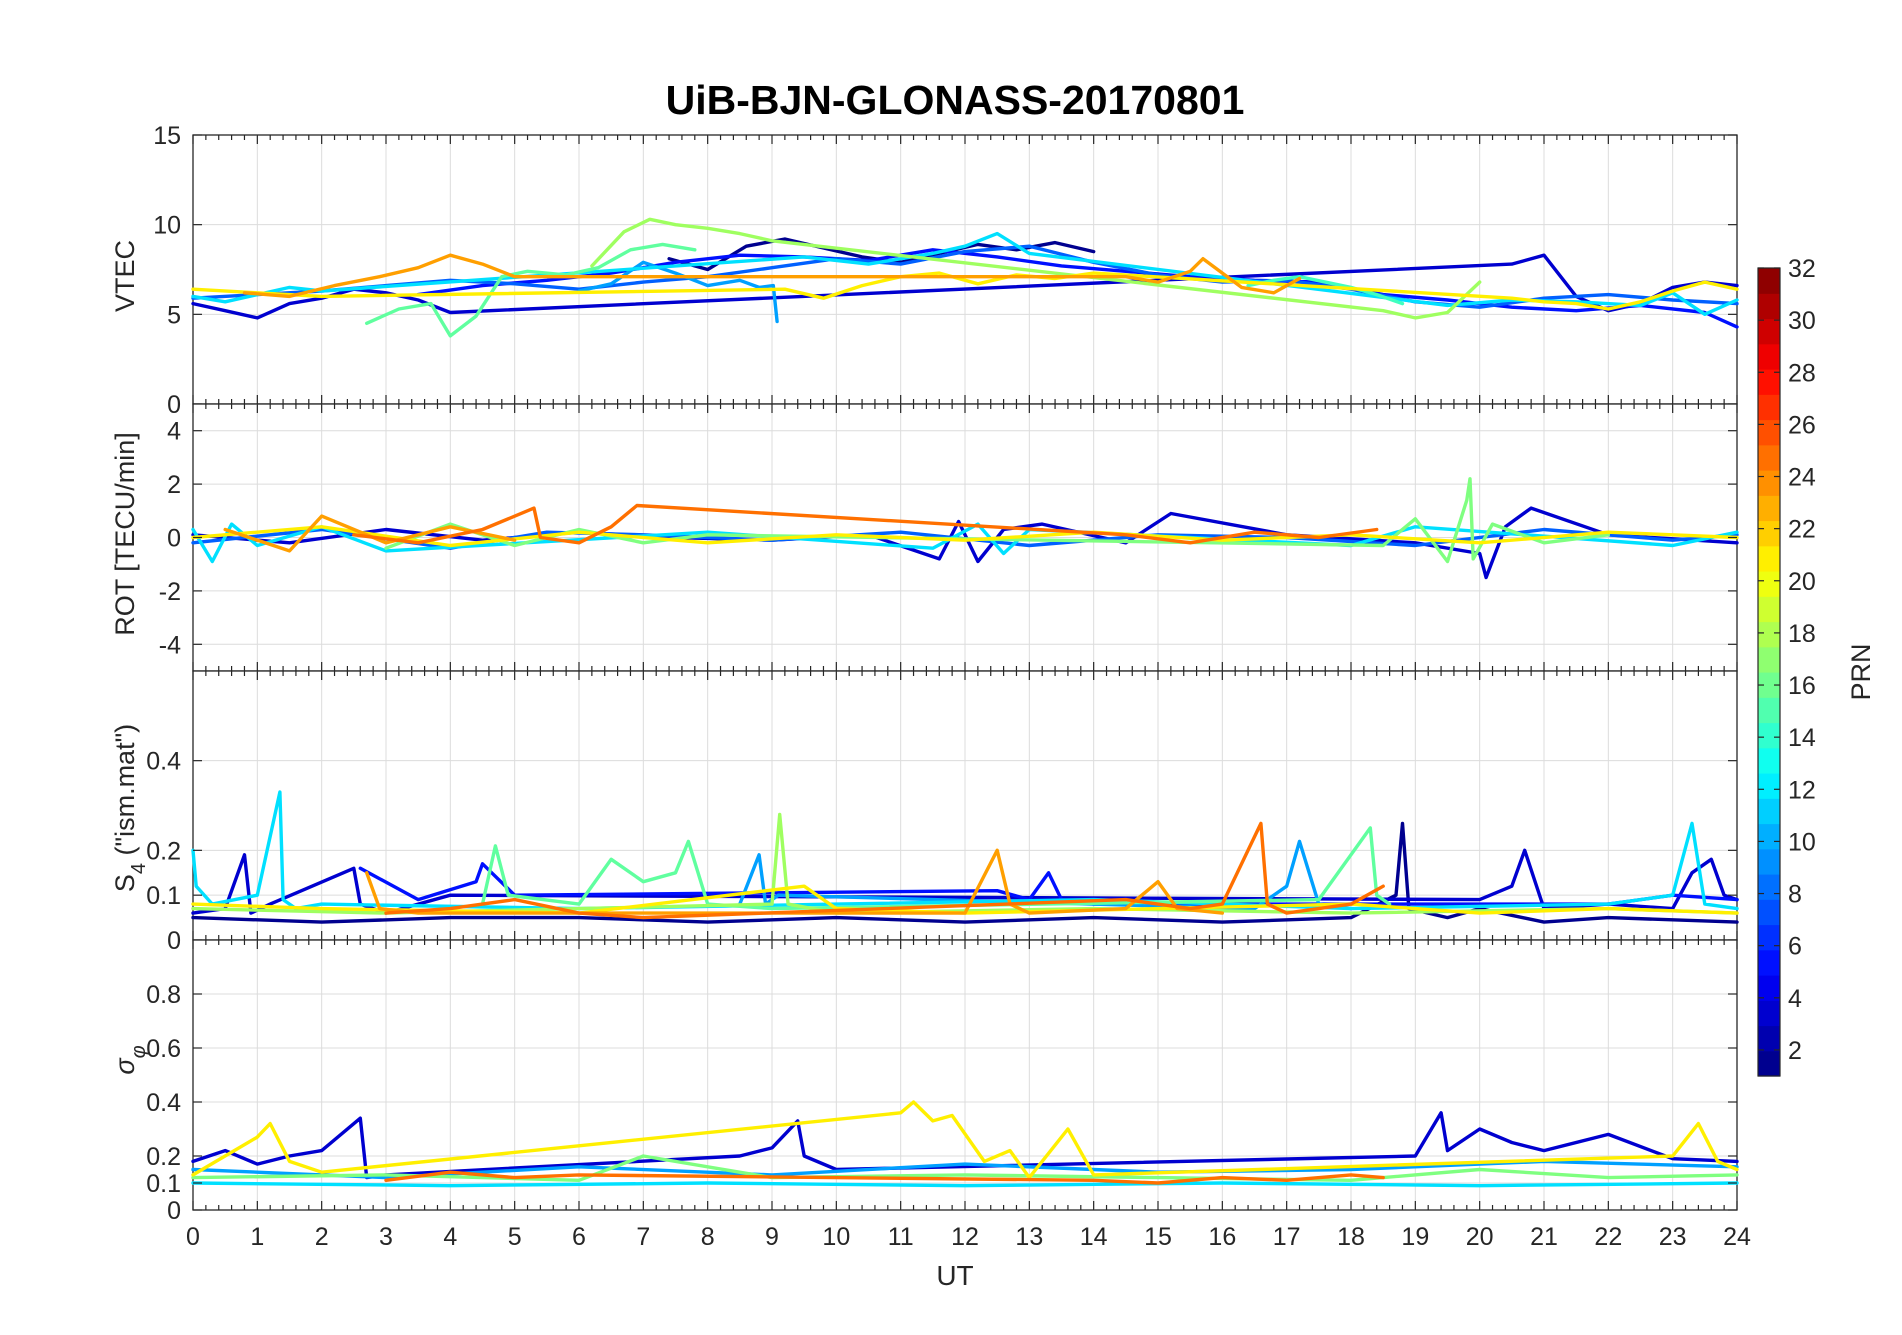 Image resolution: width=1902 pixels, height=1335 pixels. I want to click on y-tick-label: 5, so click(174, 315).